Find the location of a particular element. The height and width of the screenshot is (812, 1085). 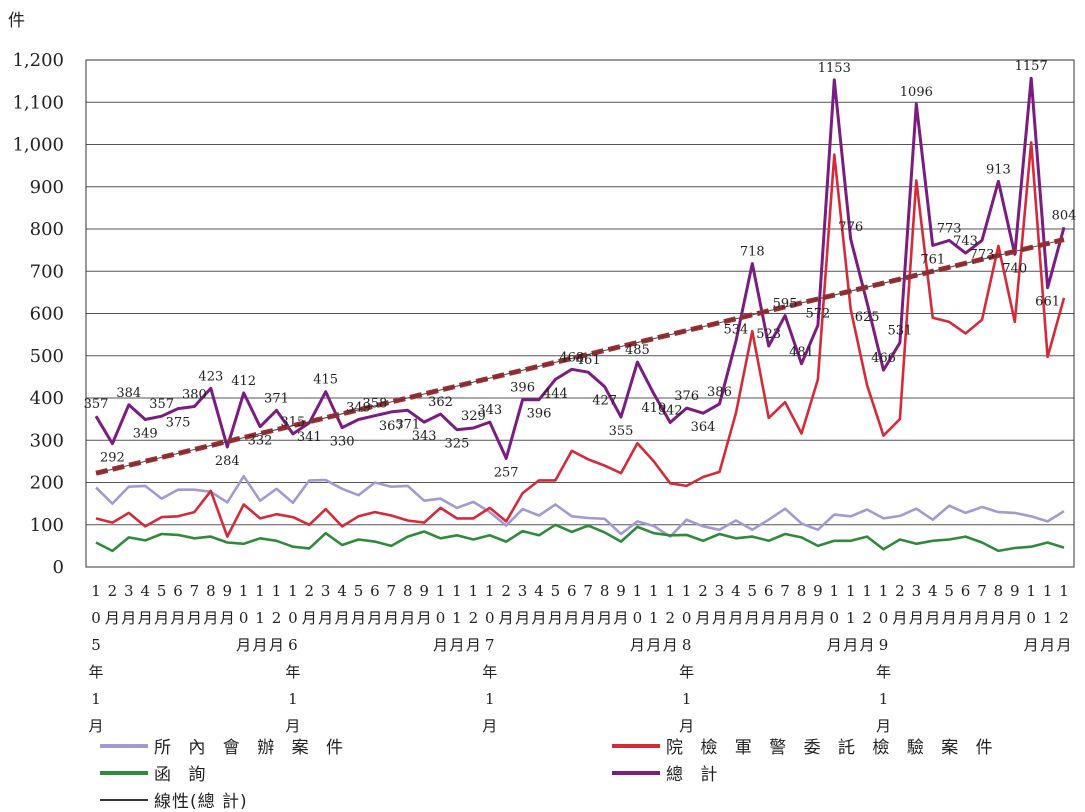

x-tick-label: 1 0 9 年 1 月 is located at coordinates (883, 658).